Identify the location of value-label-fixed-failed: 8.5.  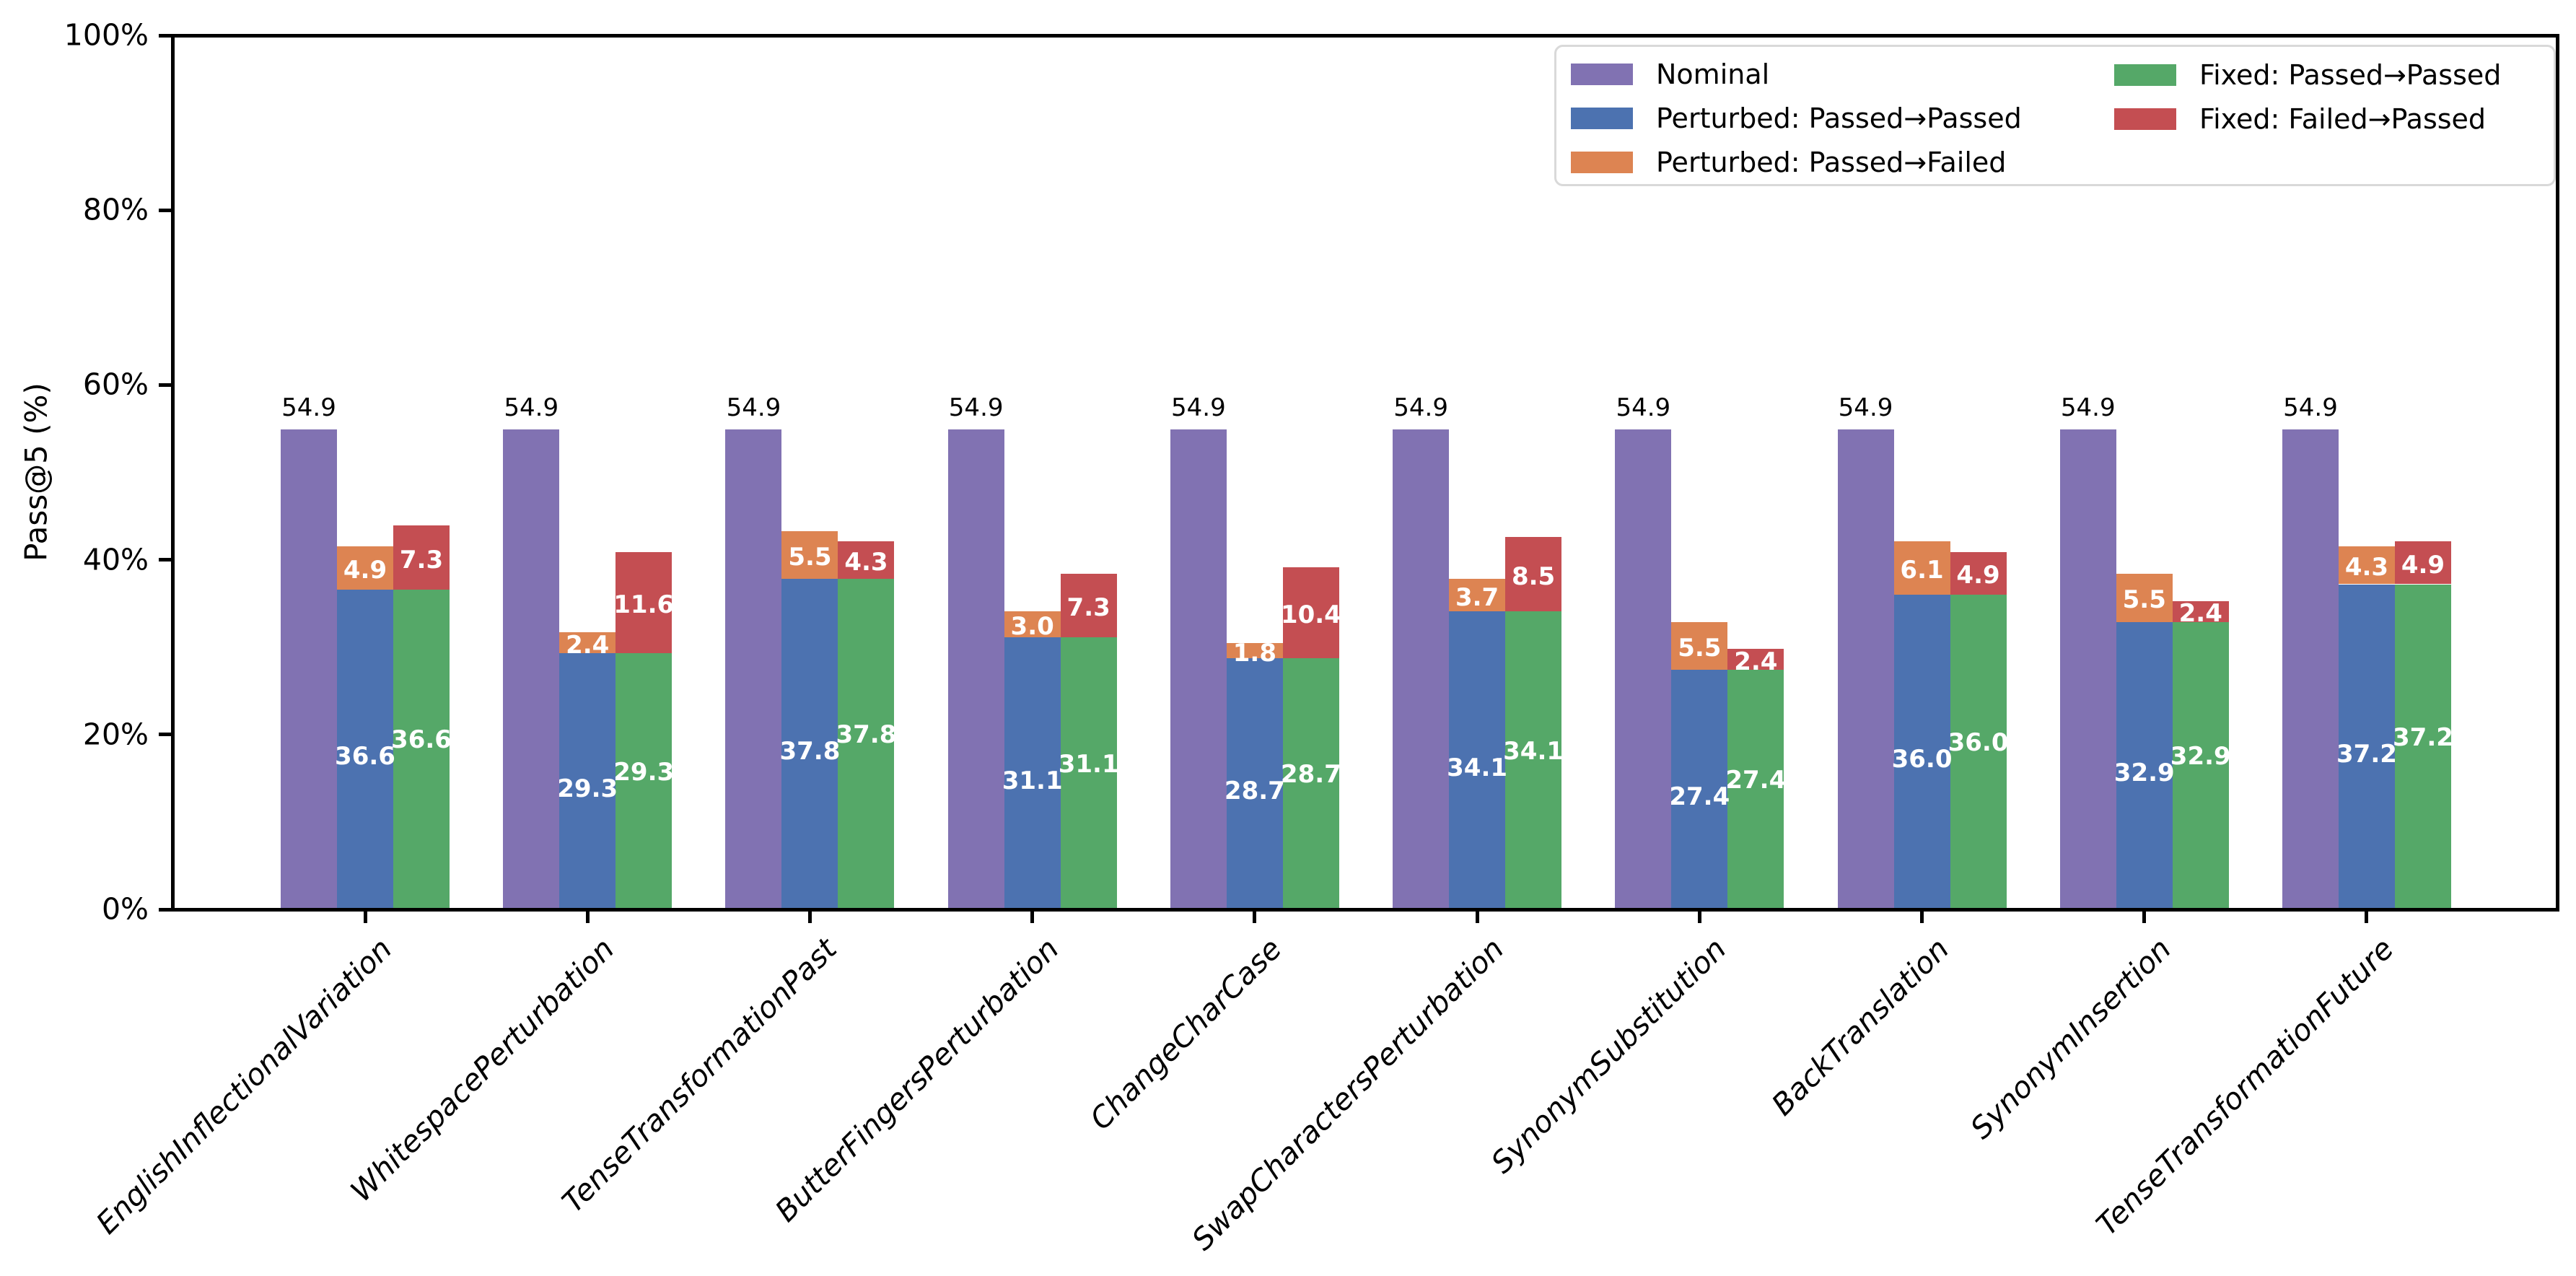
(1533, 576).